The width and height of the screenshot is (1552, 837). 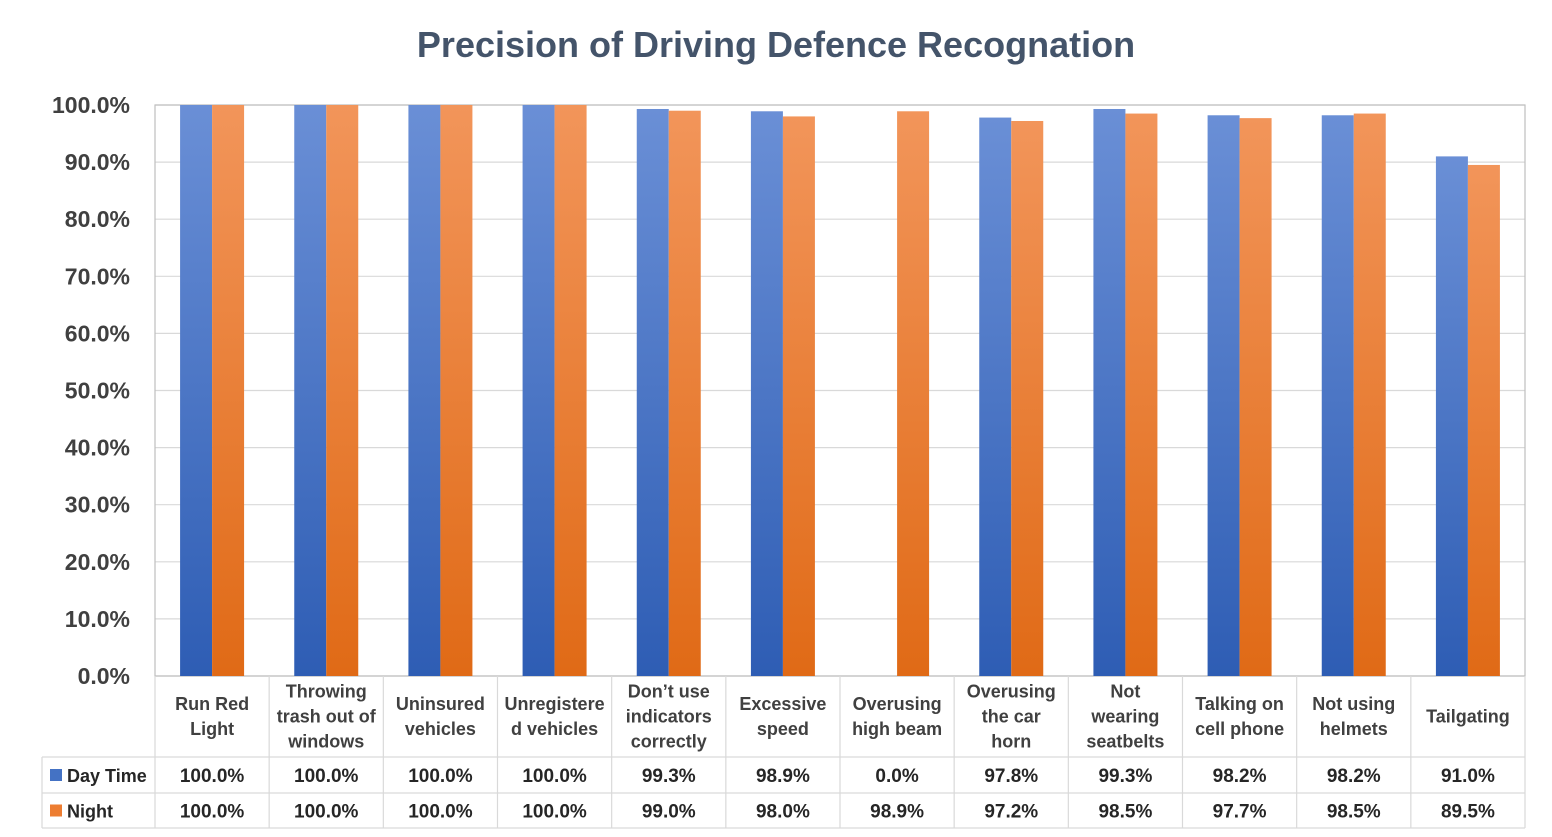 I want to click on x-tick-label: Excessive, so click(x=782, y=704).